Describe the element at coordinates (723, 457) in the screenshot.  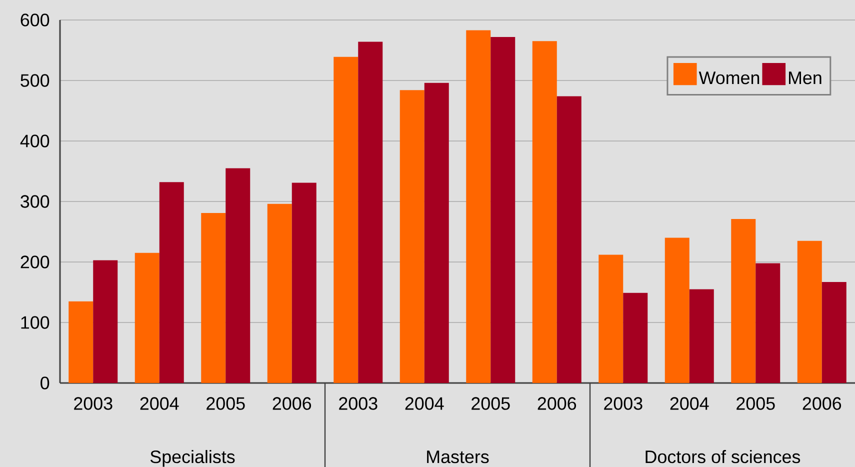
I see `text: Doctors of sciences` at that location.